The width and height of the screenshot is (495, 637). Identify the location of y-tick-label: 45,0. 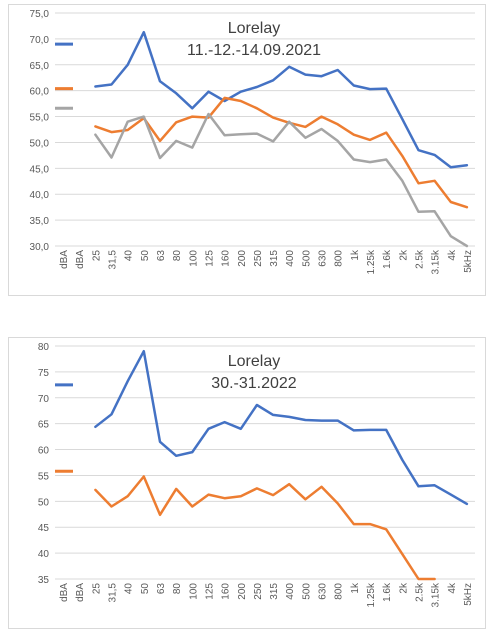
(40, 169).